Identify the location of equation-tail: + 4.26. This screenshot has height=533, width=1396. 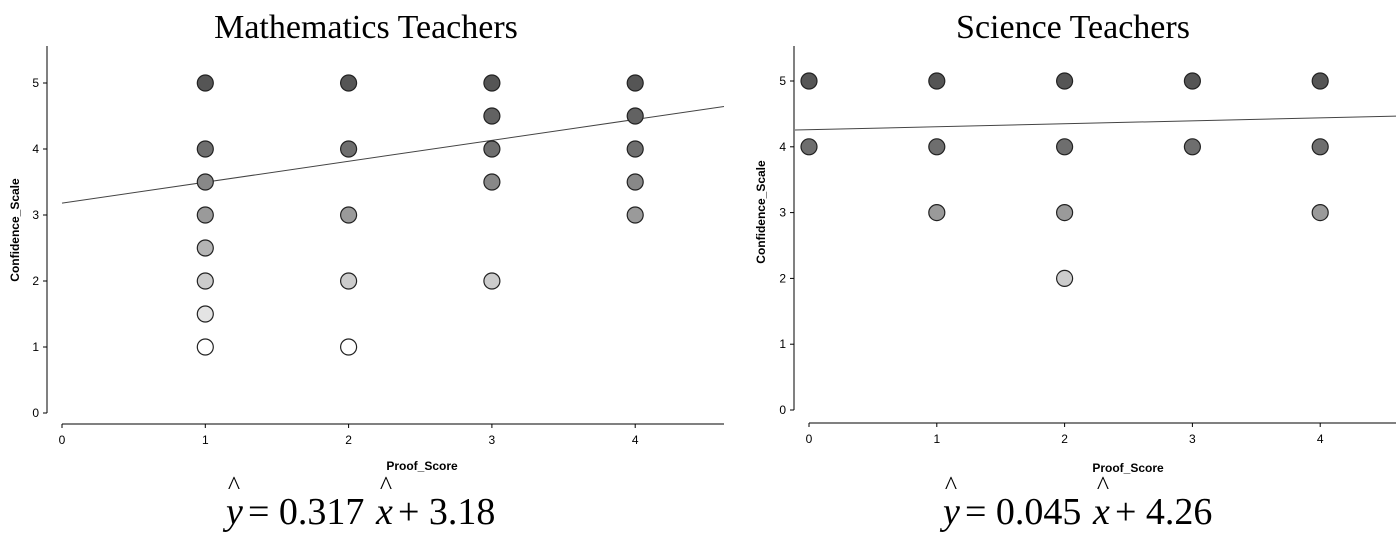
(1163, 512).